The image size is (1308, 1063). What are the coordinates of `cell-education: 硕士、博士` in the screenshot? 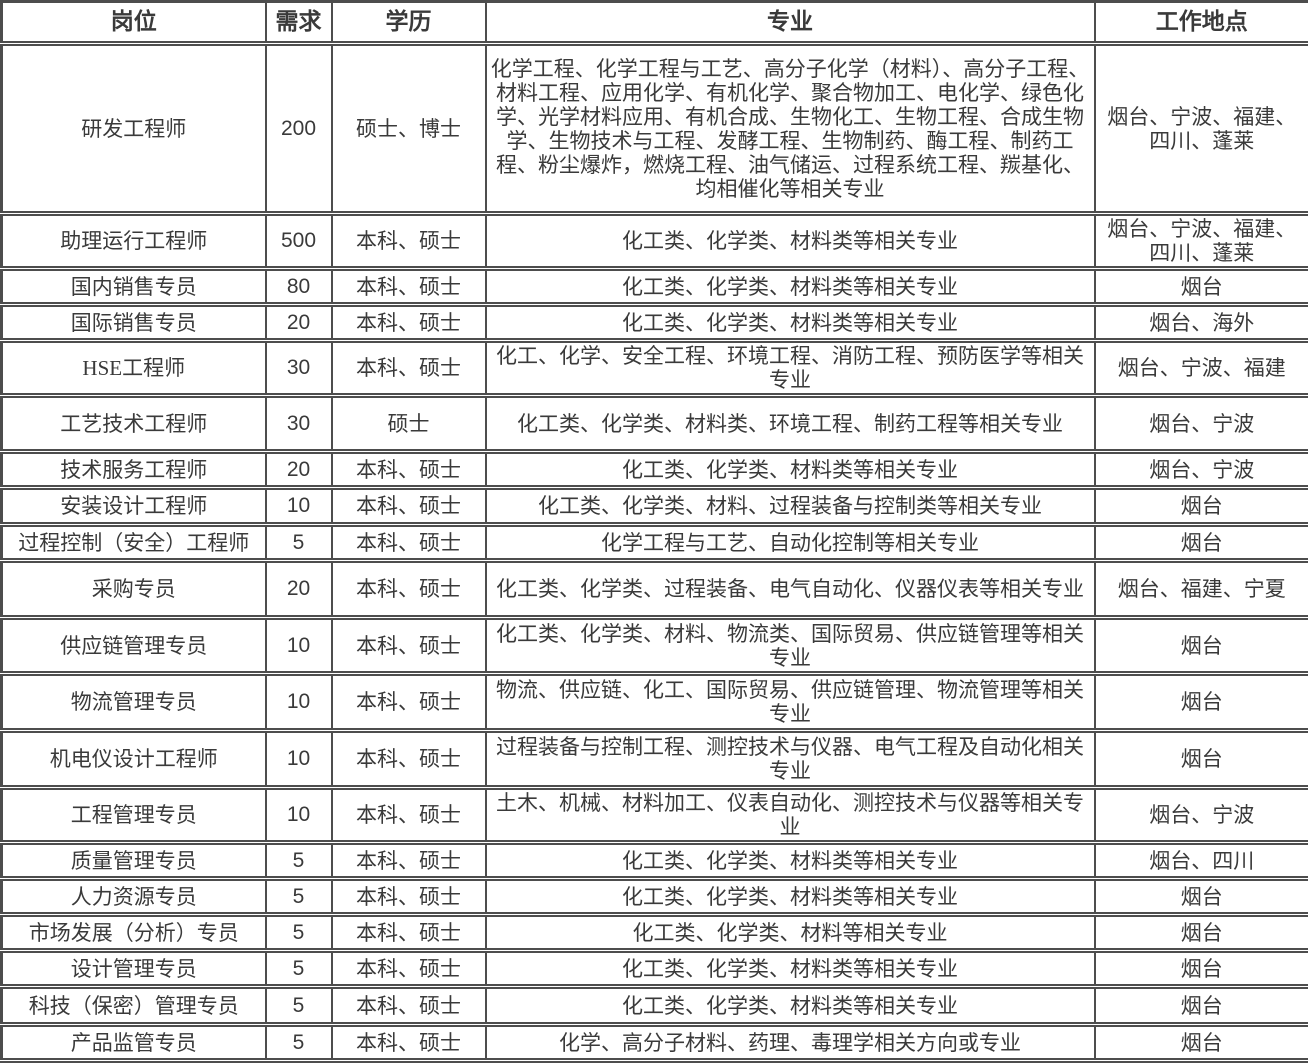 It's located at (409, 129).